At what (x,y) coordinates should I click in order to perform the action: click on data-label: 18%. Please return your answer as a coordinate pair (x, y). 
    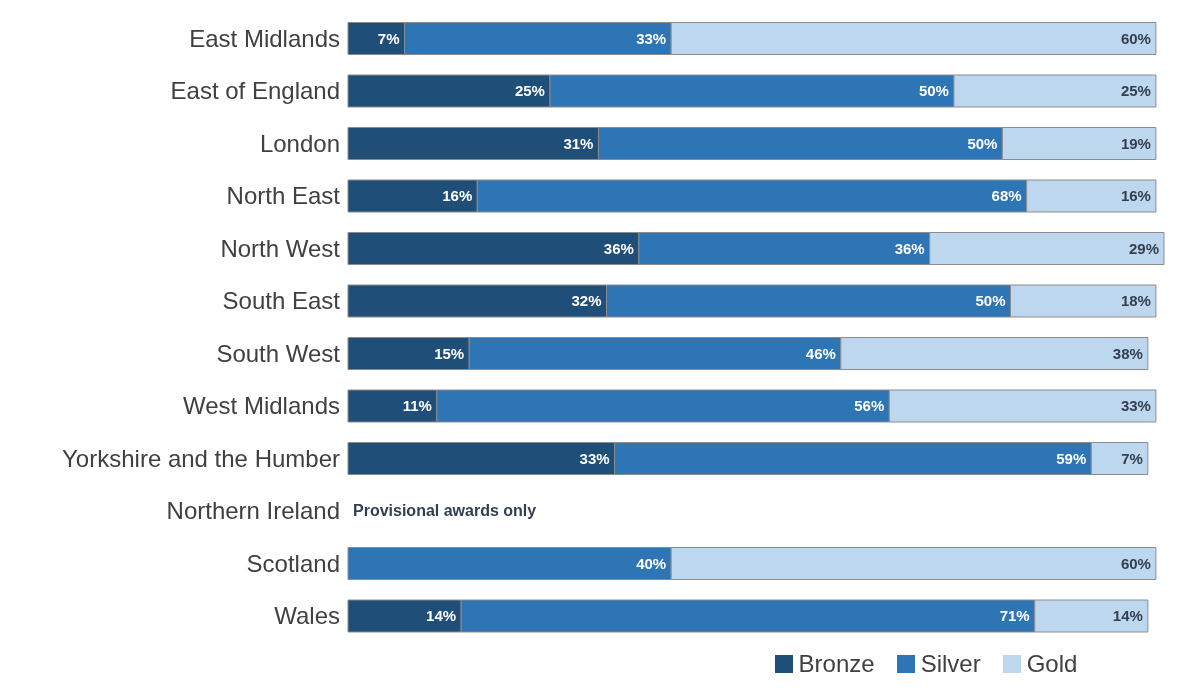
    Looking at the image, I should click on (1135, 301).